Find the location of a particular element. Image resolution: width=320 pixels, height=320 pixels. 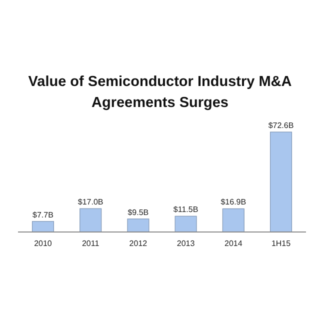

chart-title: Value of Semiconductor Industry M&A Agreements Surges is located at coordinates (160, 92).